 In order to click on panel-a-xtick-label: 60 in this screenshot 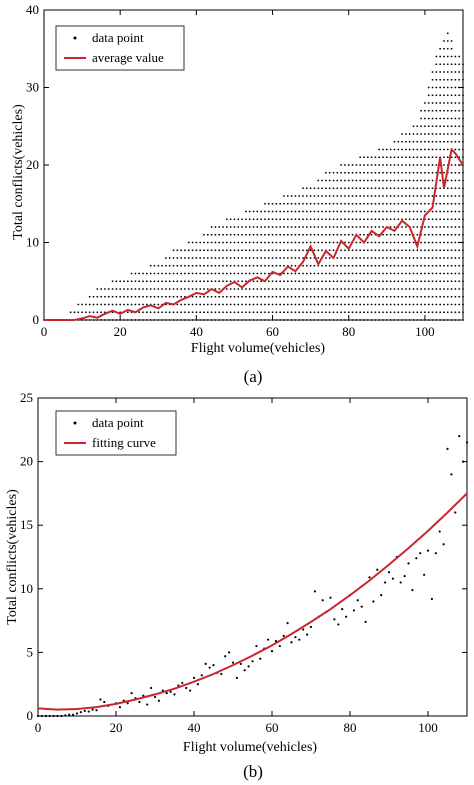, I will do `click(272, 331)`.